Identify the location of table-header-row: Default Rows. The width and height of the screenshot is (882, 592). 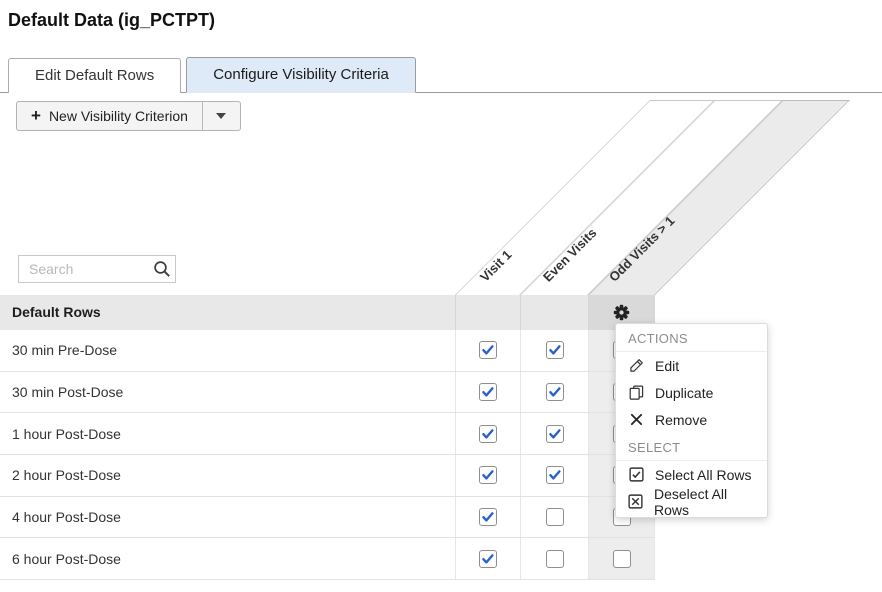
(327, 312).